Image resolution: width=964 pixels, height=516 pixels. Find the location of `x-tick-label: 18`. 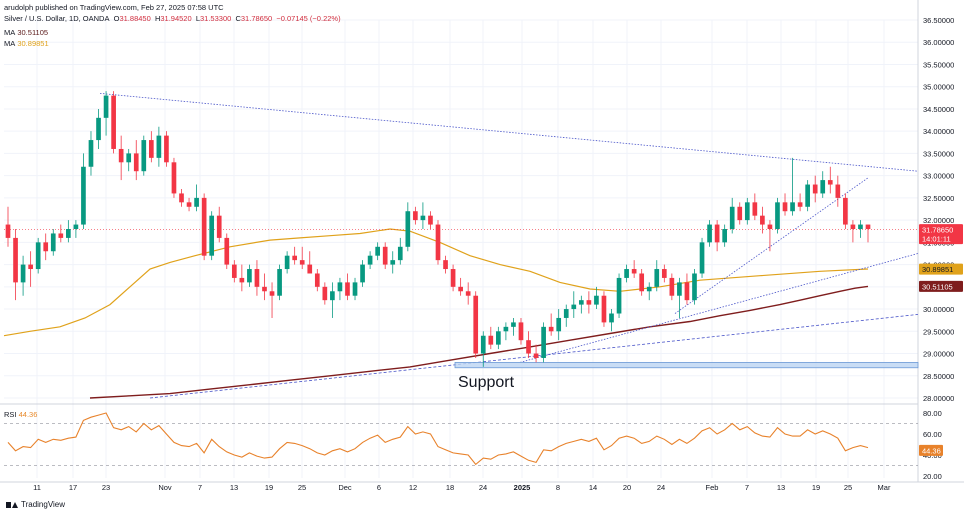

x-tick-label: 18 is located at coordinates (450, 487).